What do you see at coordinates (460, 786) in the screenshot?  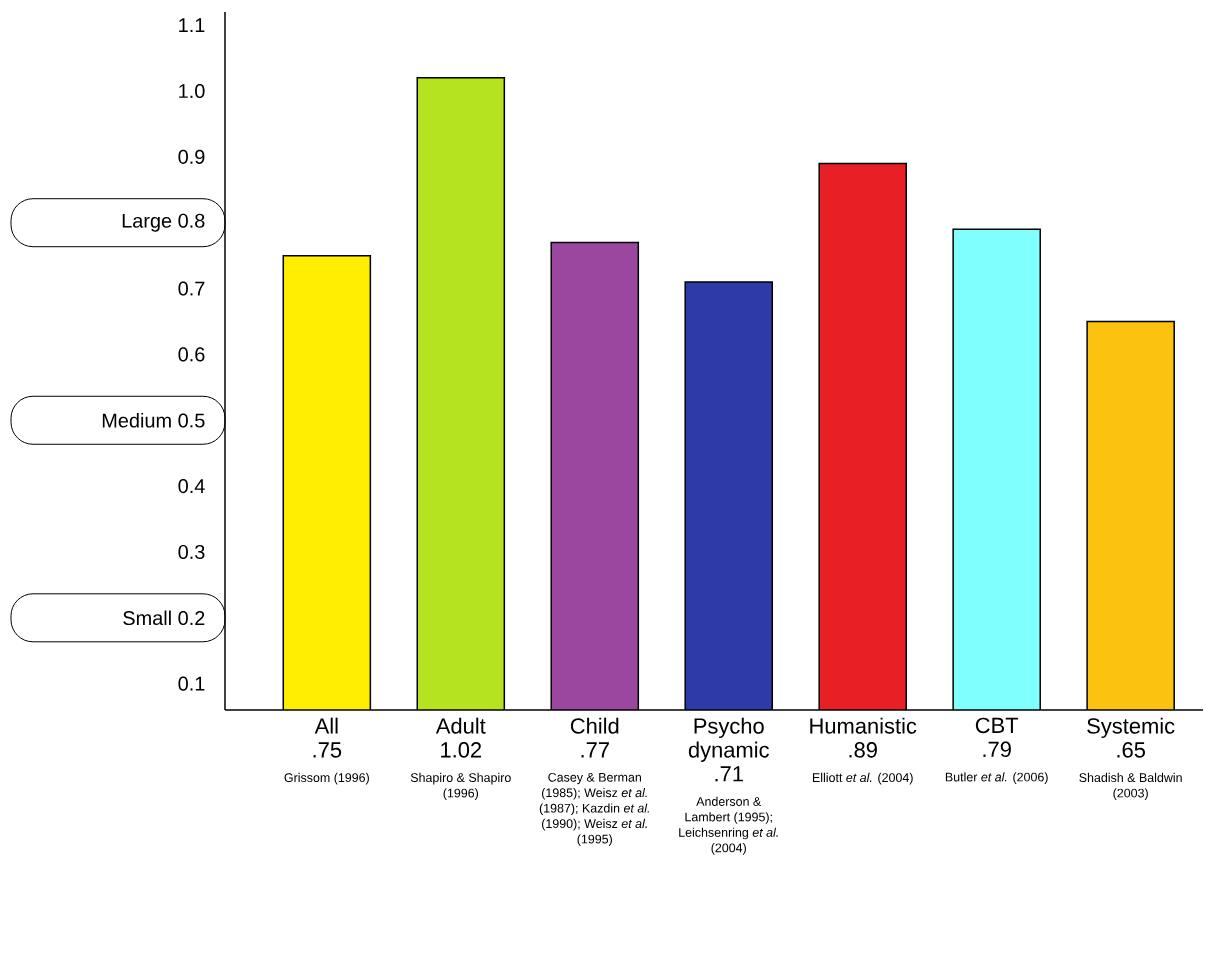 I see `text: Shapiro & Shapiro (1996)` at bounding box center [460, 786].